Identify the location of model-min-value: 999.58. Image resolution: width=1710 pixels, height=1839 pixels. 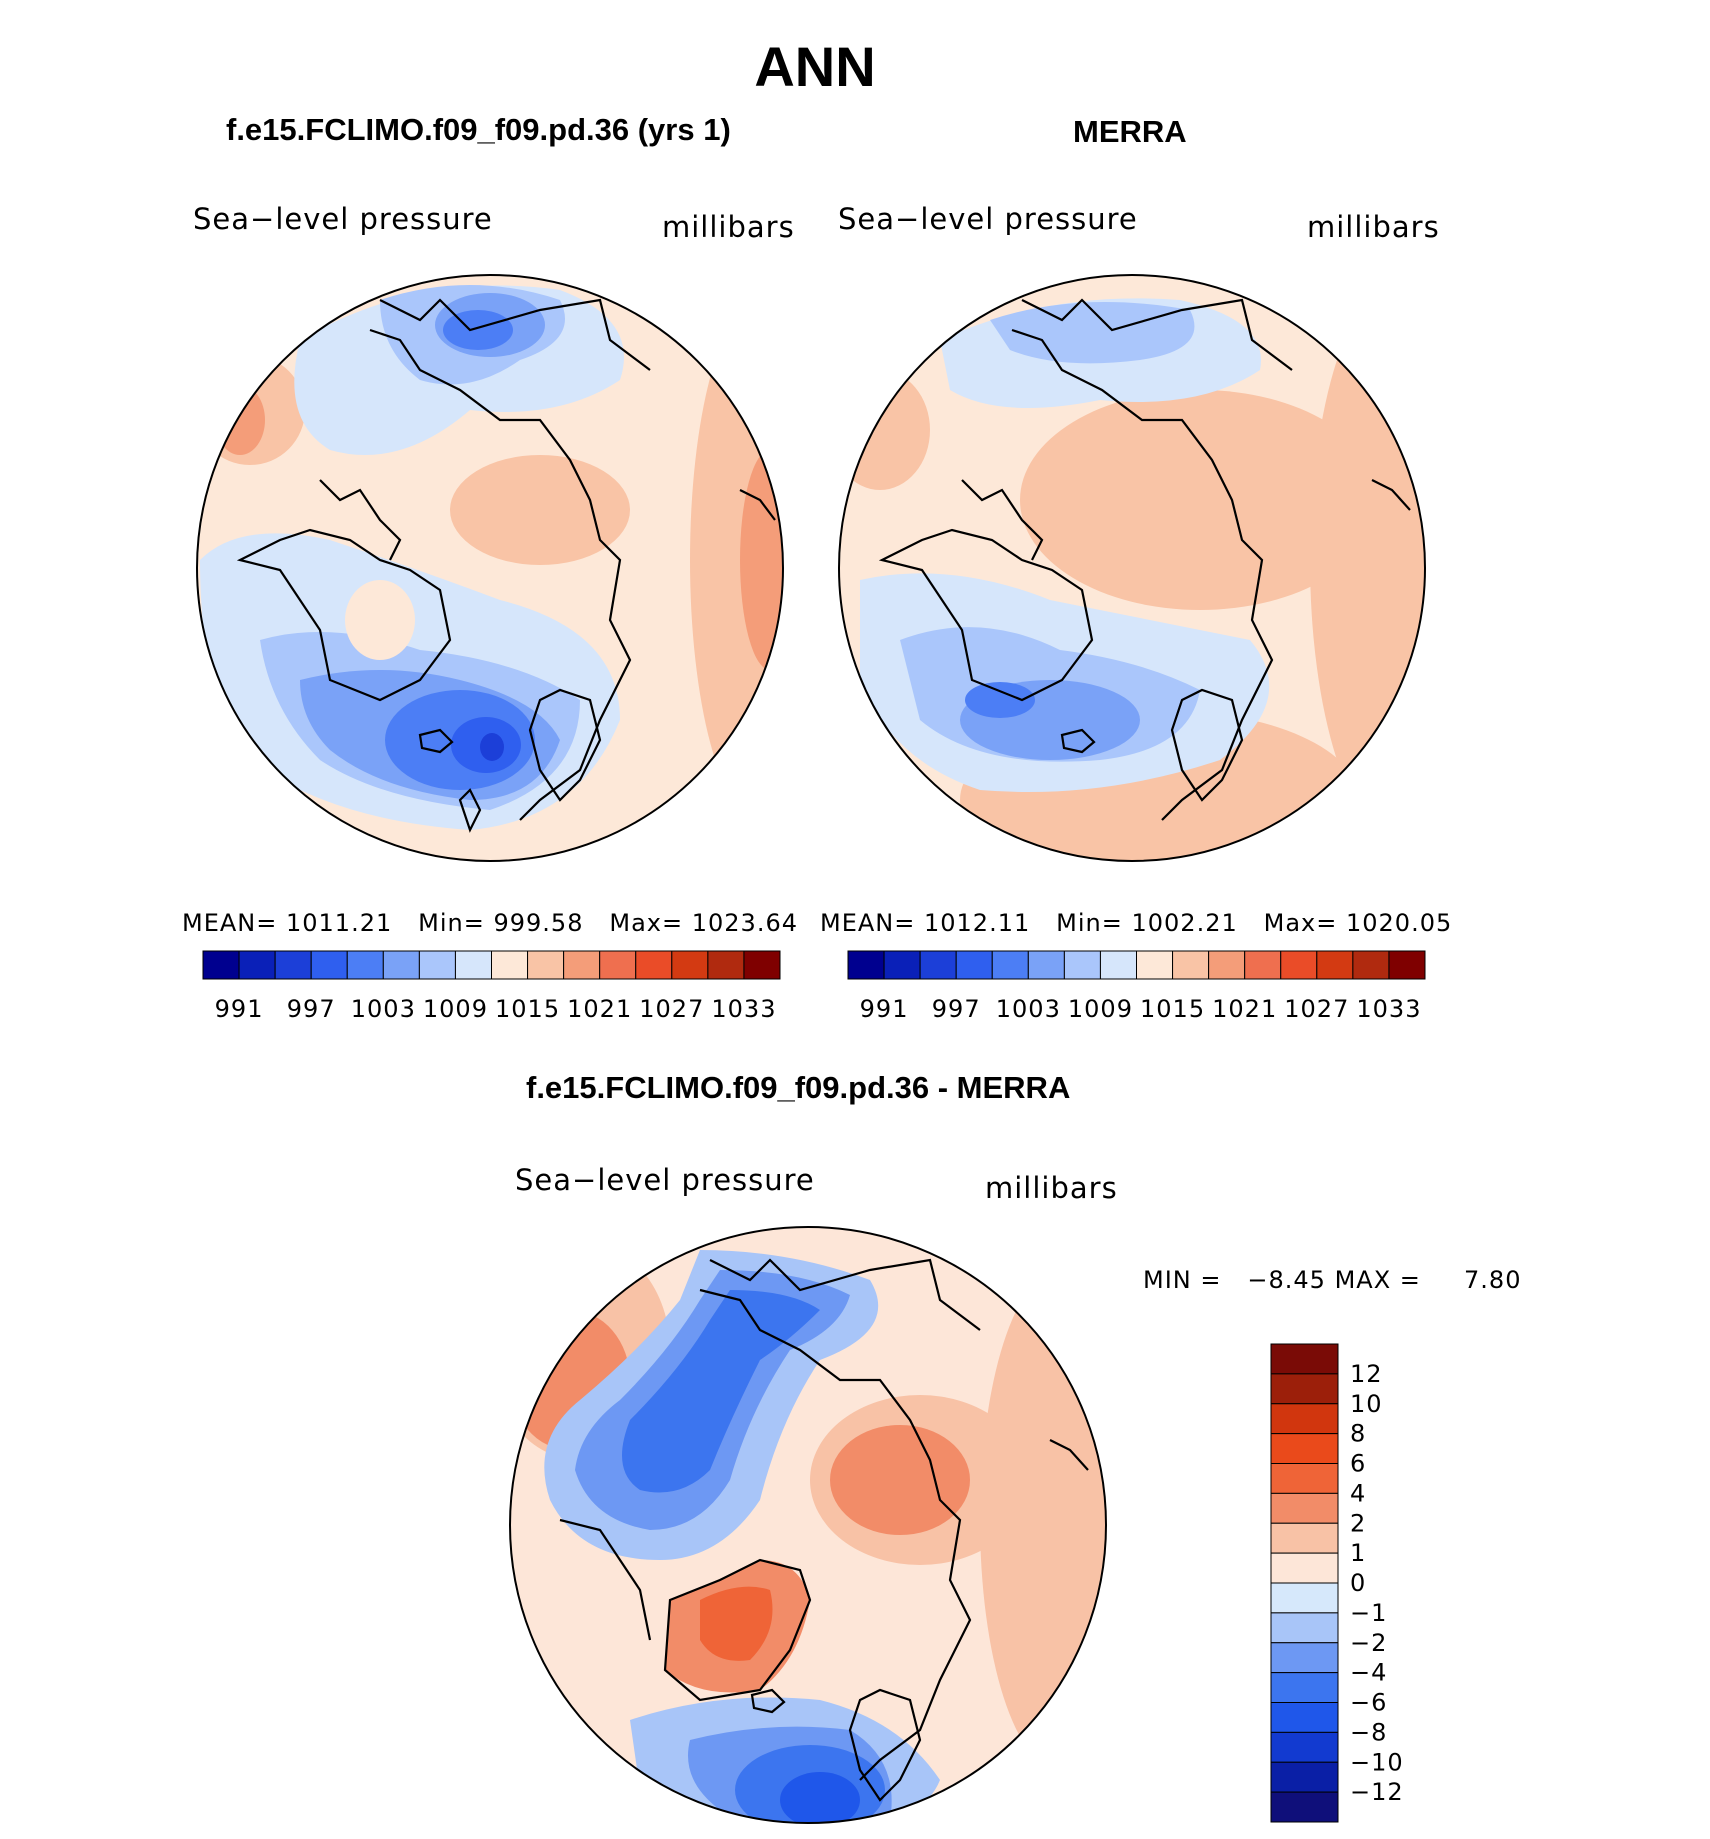
(538, 923).